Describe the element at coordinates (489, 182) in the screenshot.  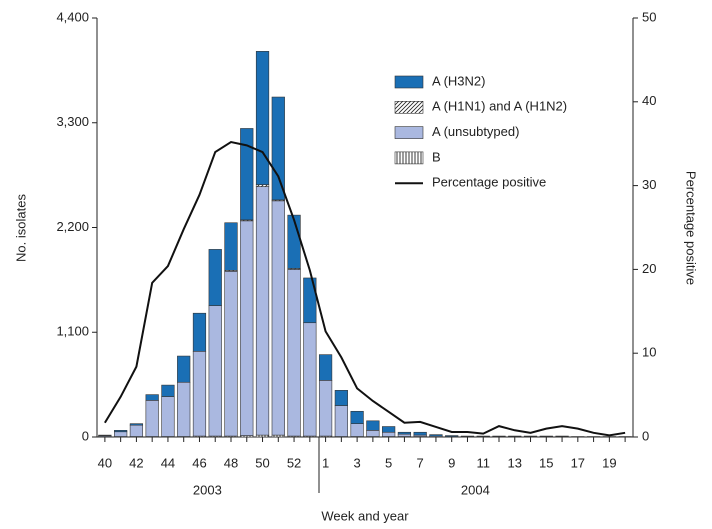
I see `legend-label: Percentage positive` at that location.